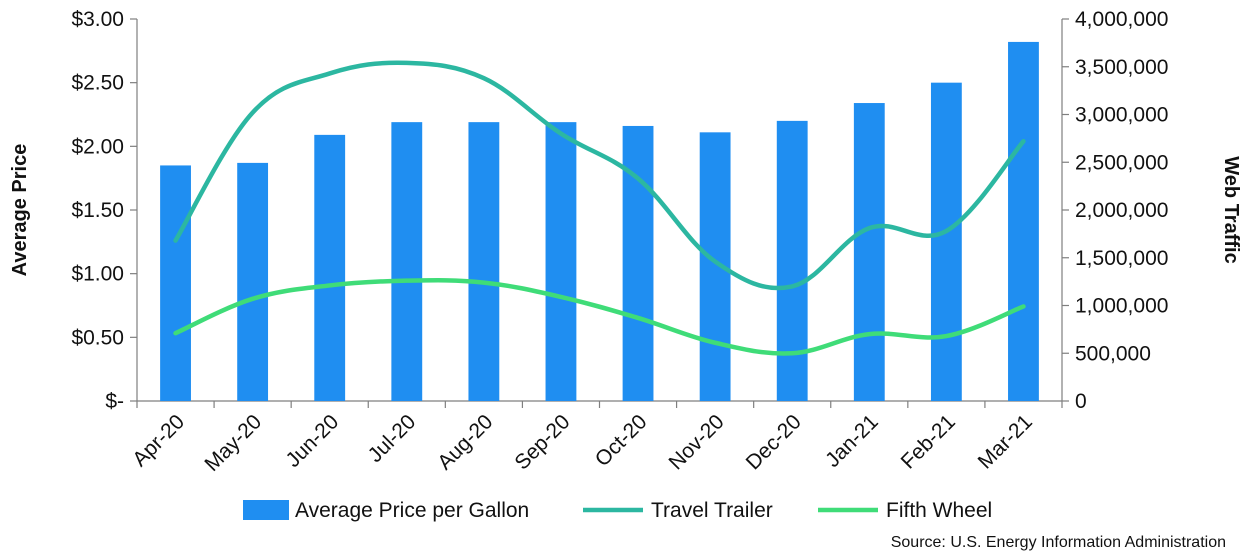 The width and height of the screenshot is (1252, 557). I want to click on y-tick-label: $2.50, so click(97, 83).